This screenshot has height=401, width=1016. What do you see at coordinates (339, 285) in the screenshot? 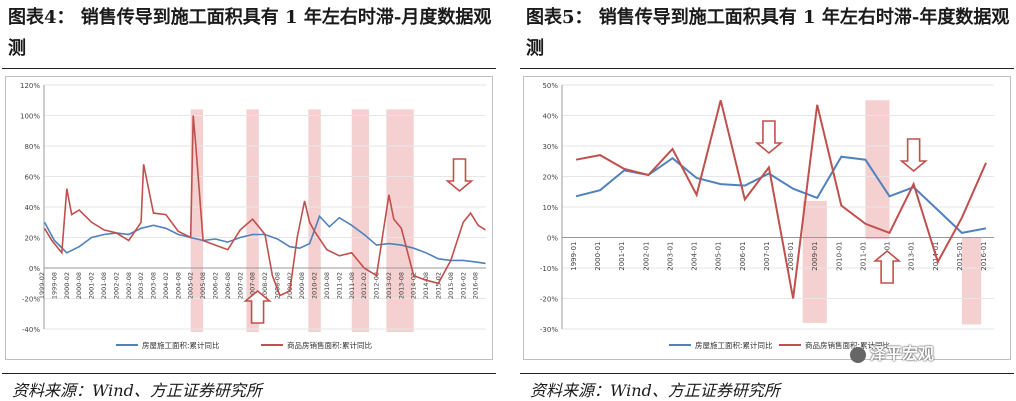
I see `x-tick-label: 2011-02` at bounding box center [339, 285].